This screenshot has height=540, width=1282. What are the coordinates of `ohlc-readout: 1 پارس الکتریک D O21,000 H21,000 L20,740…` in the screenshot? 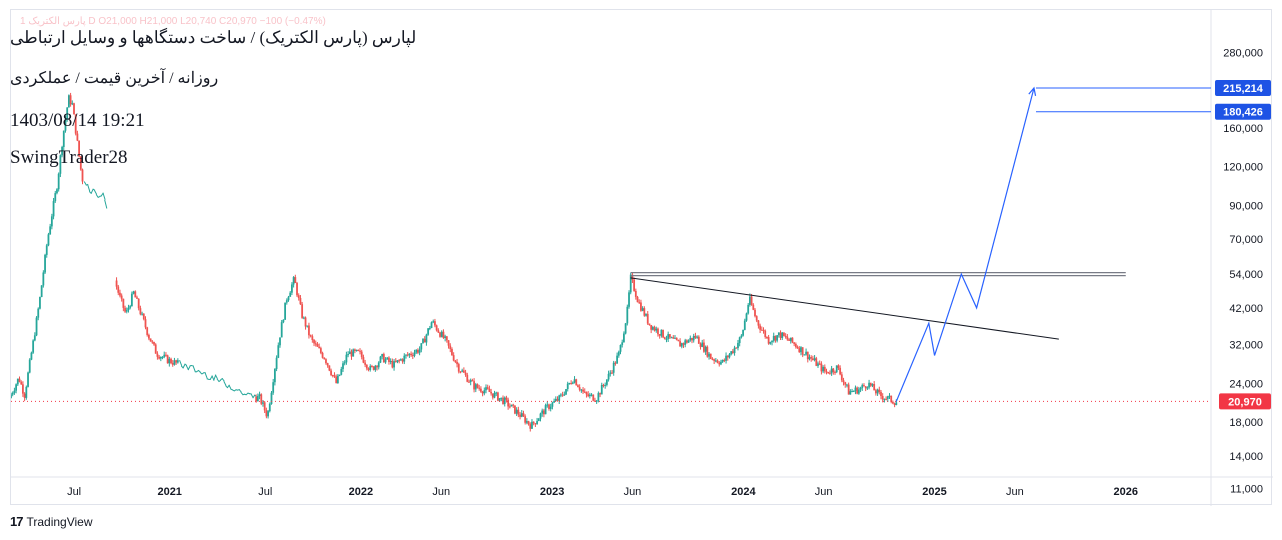 It's located at (173, 21).